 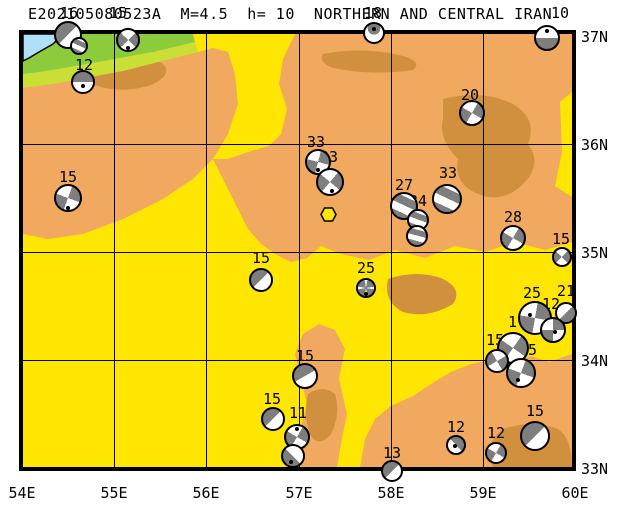 What do you see at coordinates (22, 493) in the screenshot?
I see `longitude-tick-label: 54E` at bounding box center [22, 493].